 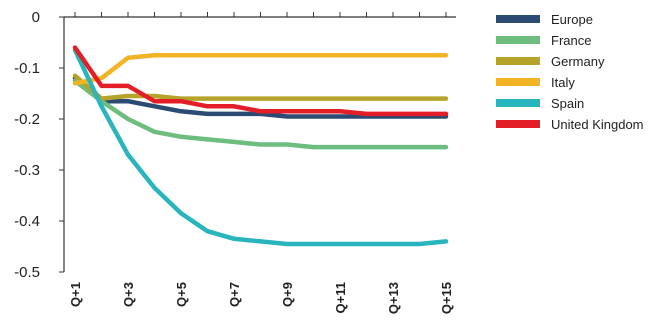 I want to click on y-tick-label: -0.3, so click(x=27, y=170).